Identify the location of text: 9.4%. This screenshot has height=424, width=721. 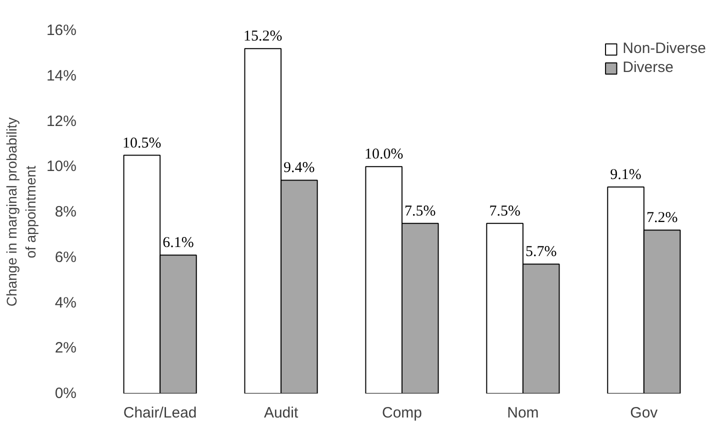
(299, 168).